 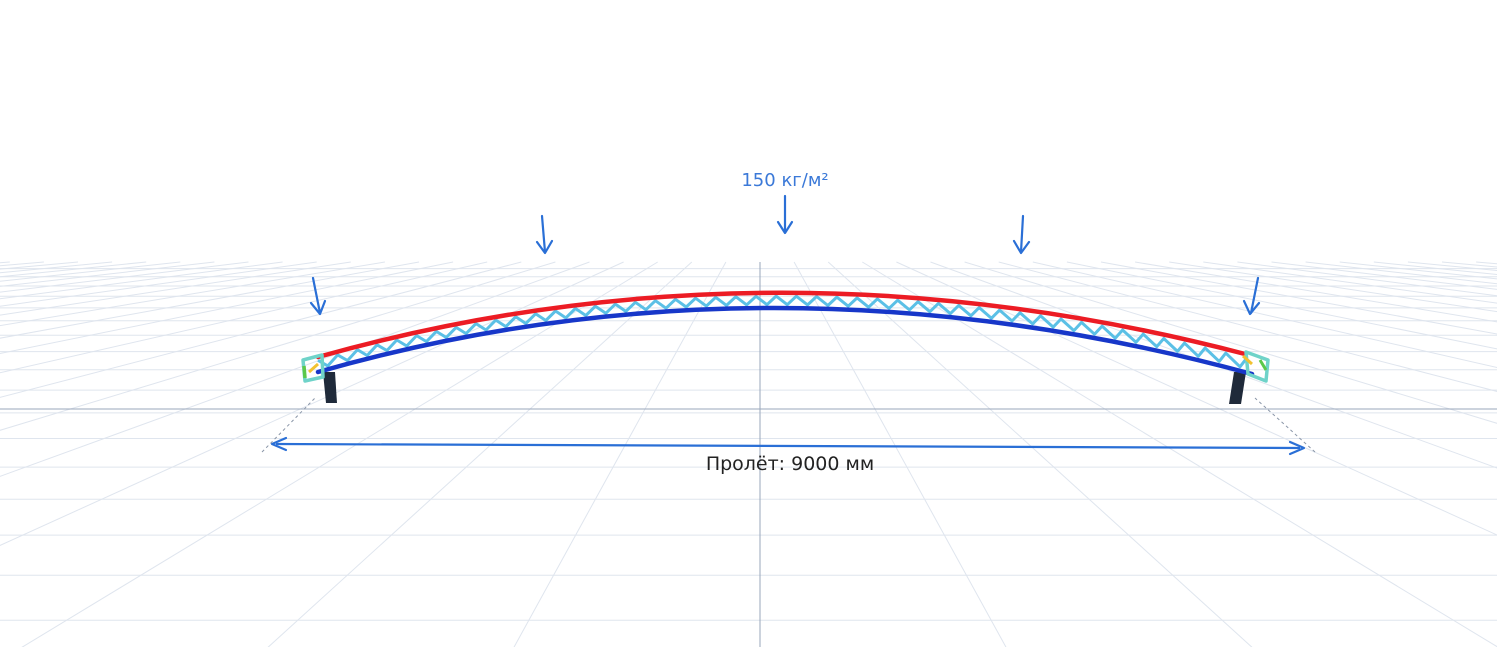 I want to click on supports, so click(x=784, y=388).